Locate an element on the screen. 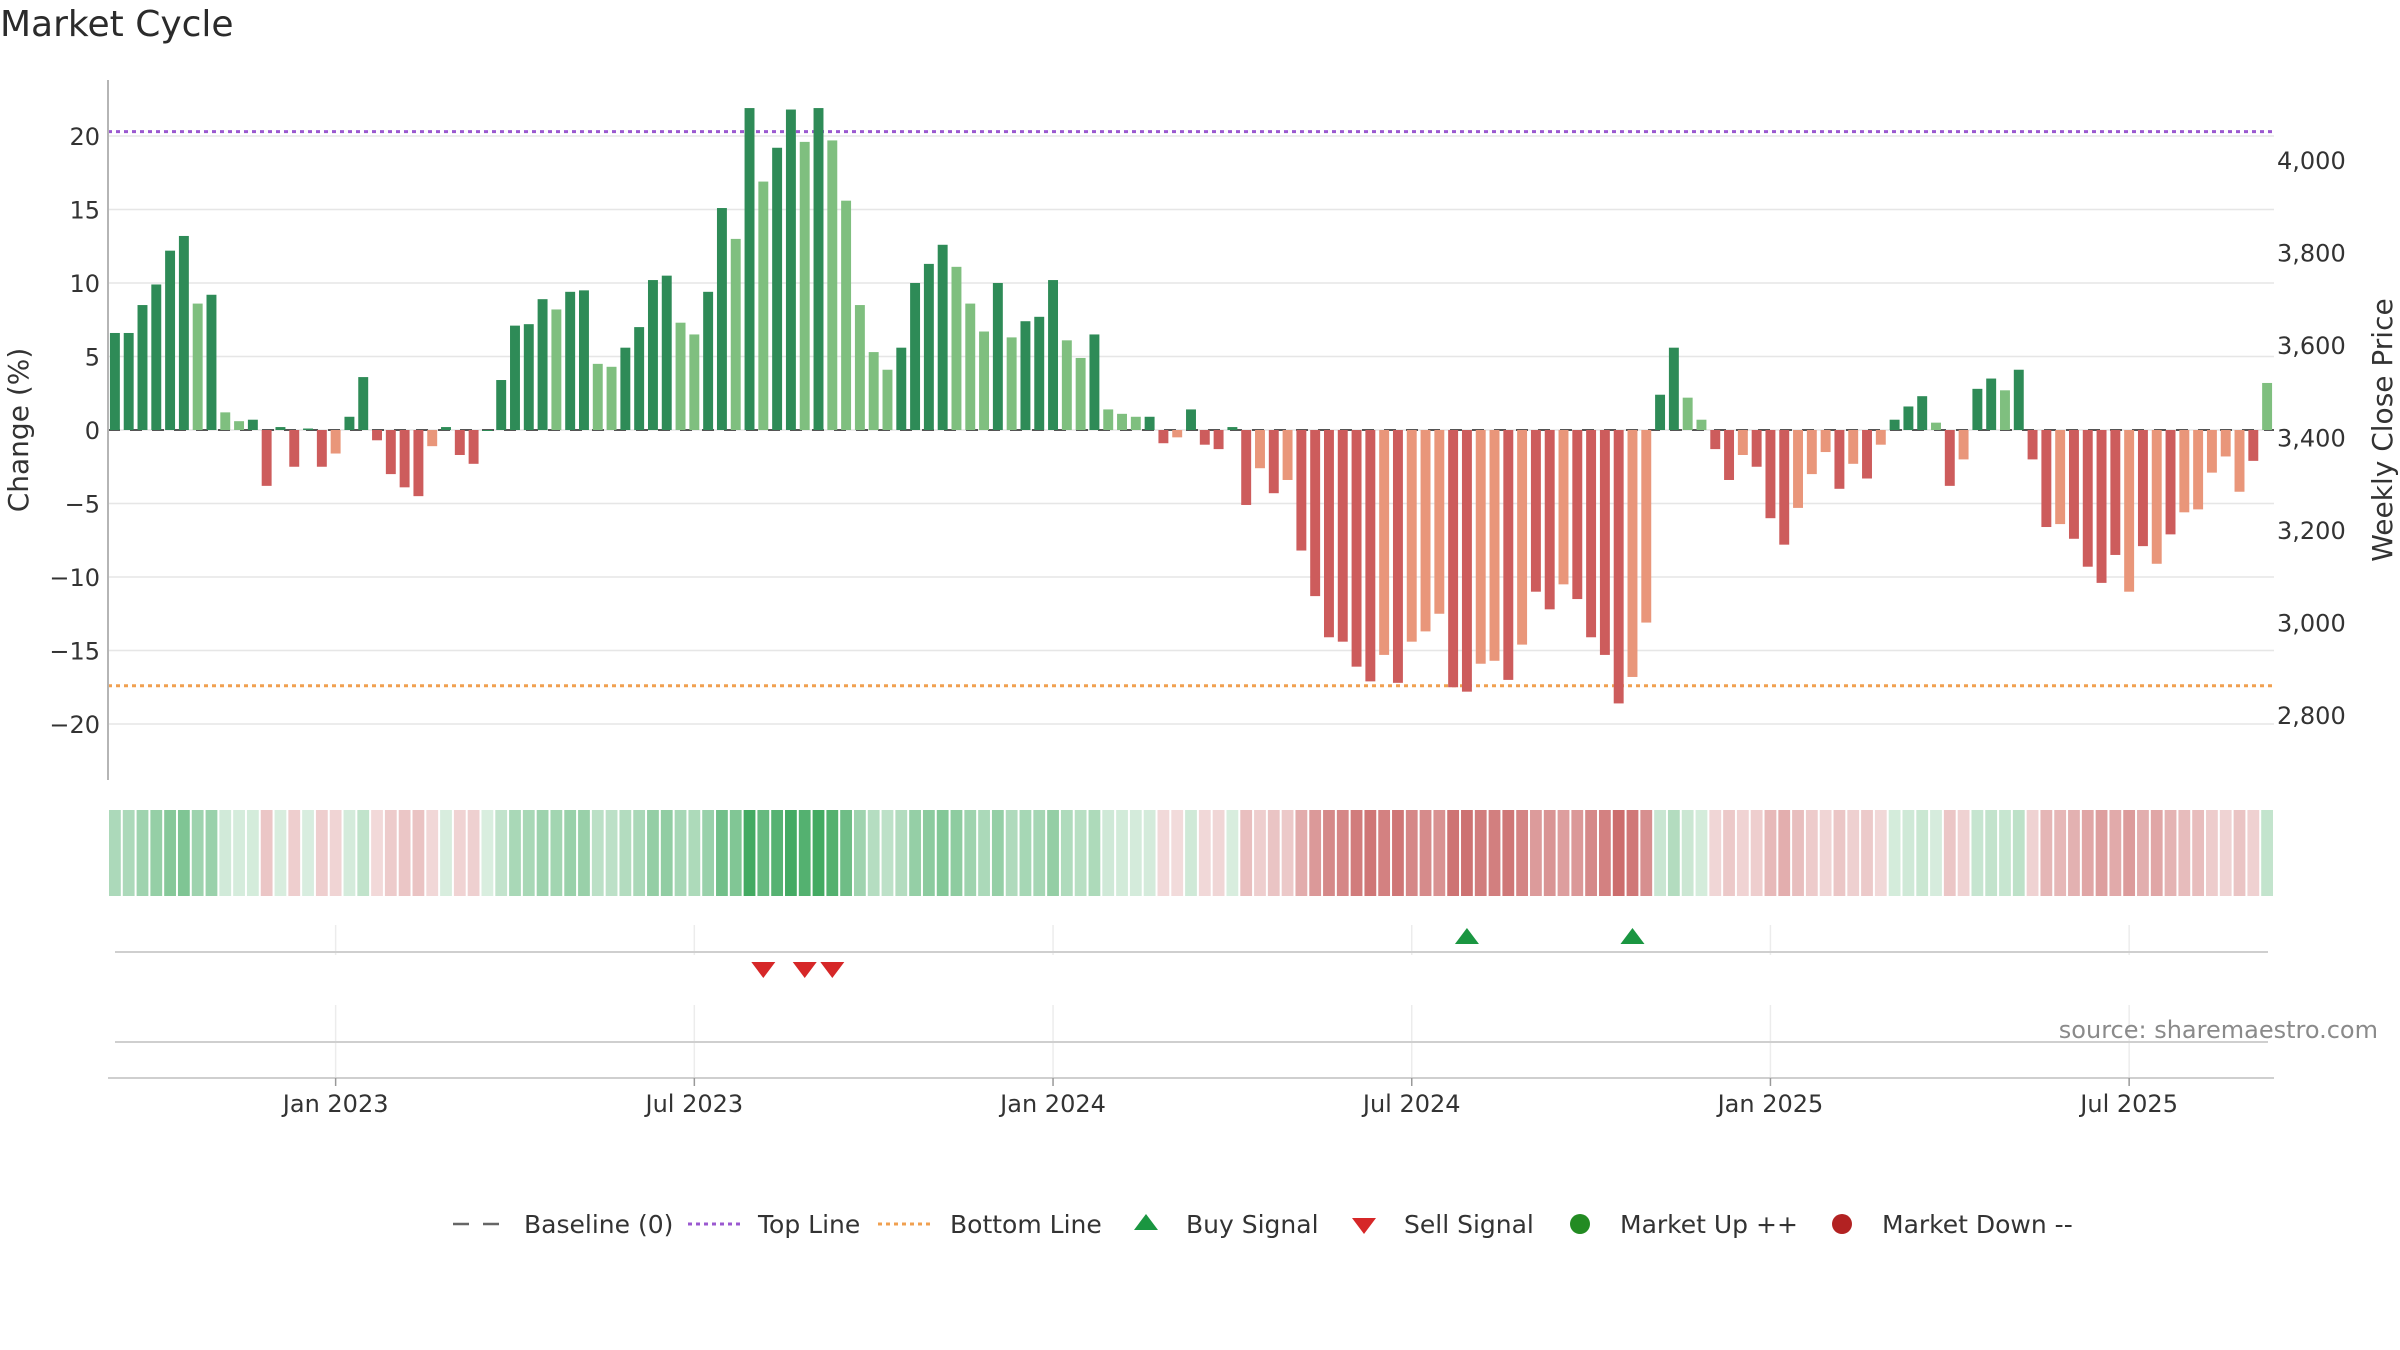 Image resolution: width=2400 pixels, height=1350 pixels. chart-title: Market Cycle is located at coordinates (117, 24).